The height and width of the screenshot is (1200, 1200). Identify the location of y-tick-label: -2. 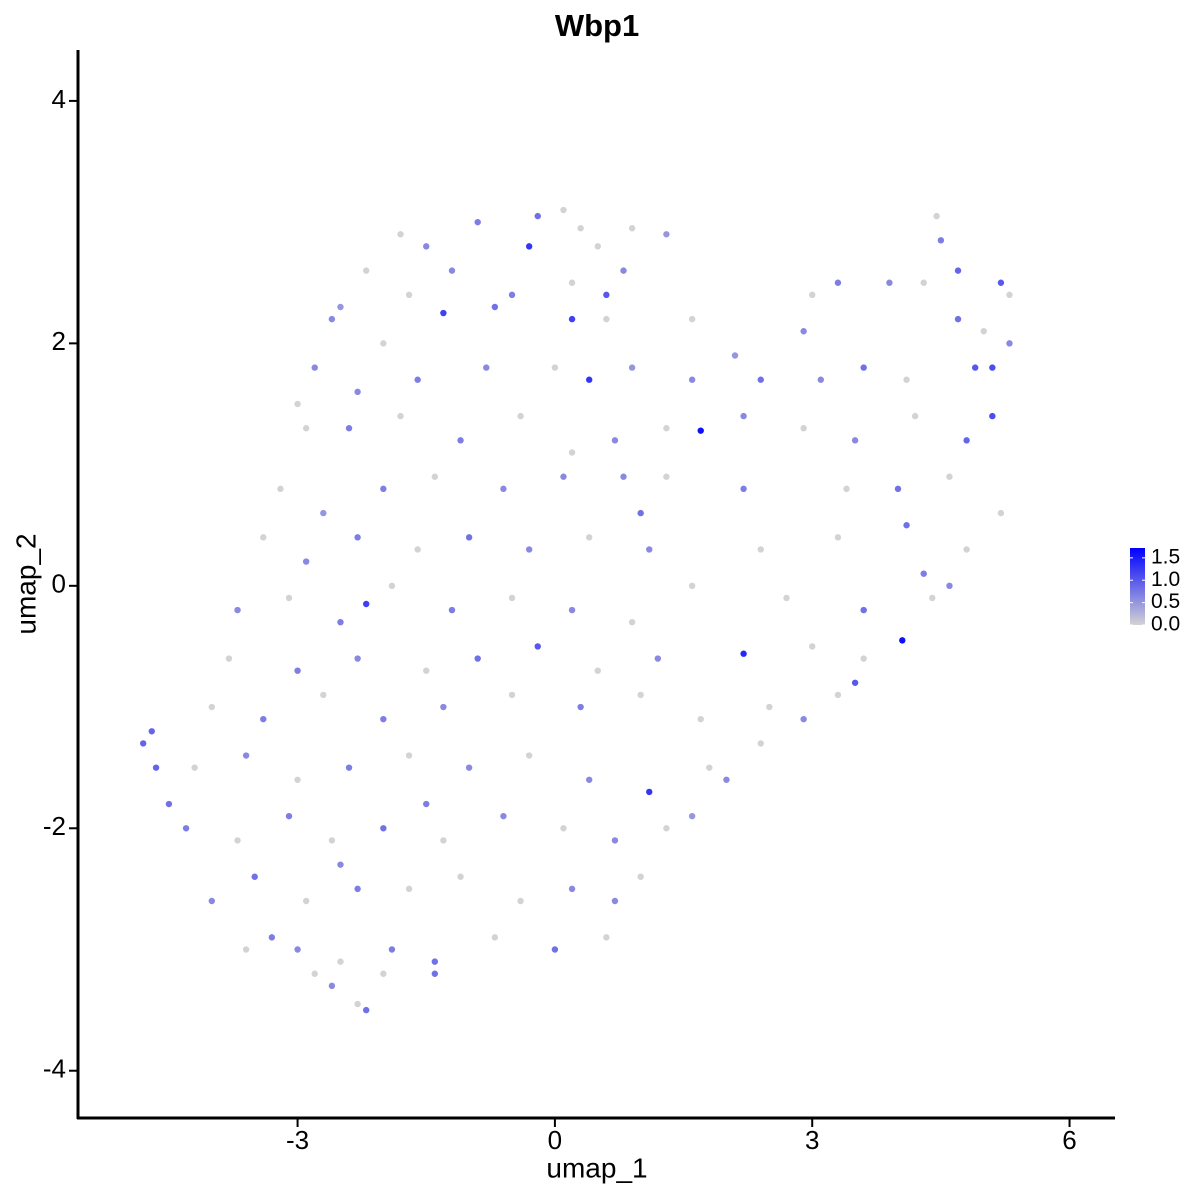
(54, 826).